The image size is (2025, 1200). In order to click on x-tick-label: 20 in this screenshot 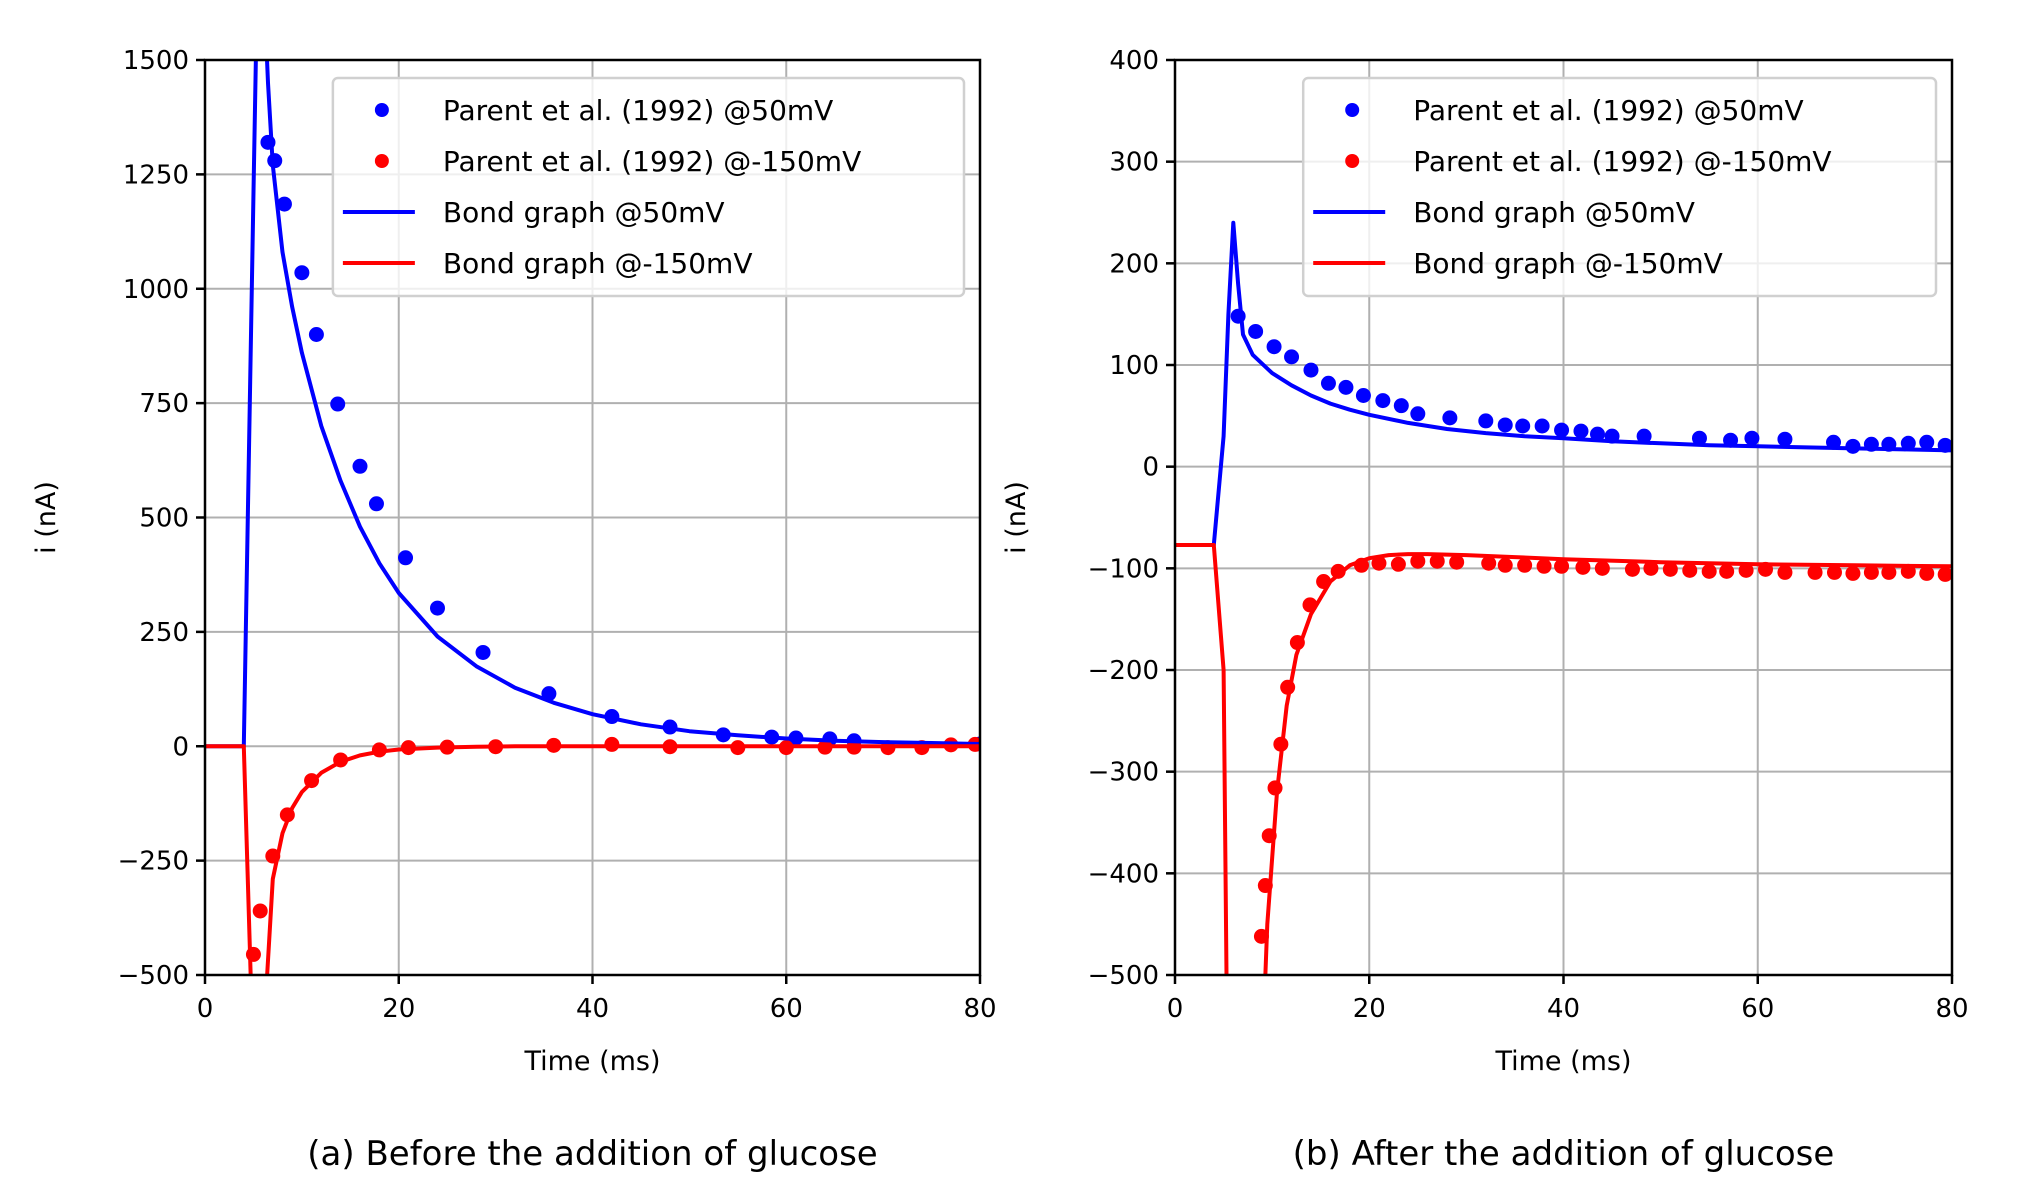, I will do `click(398, 1009)`.